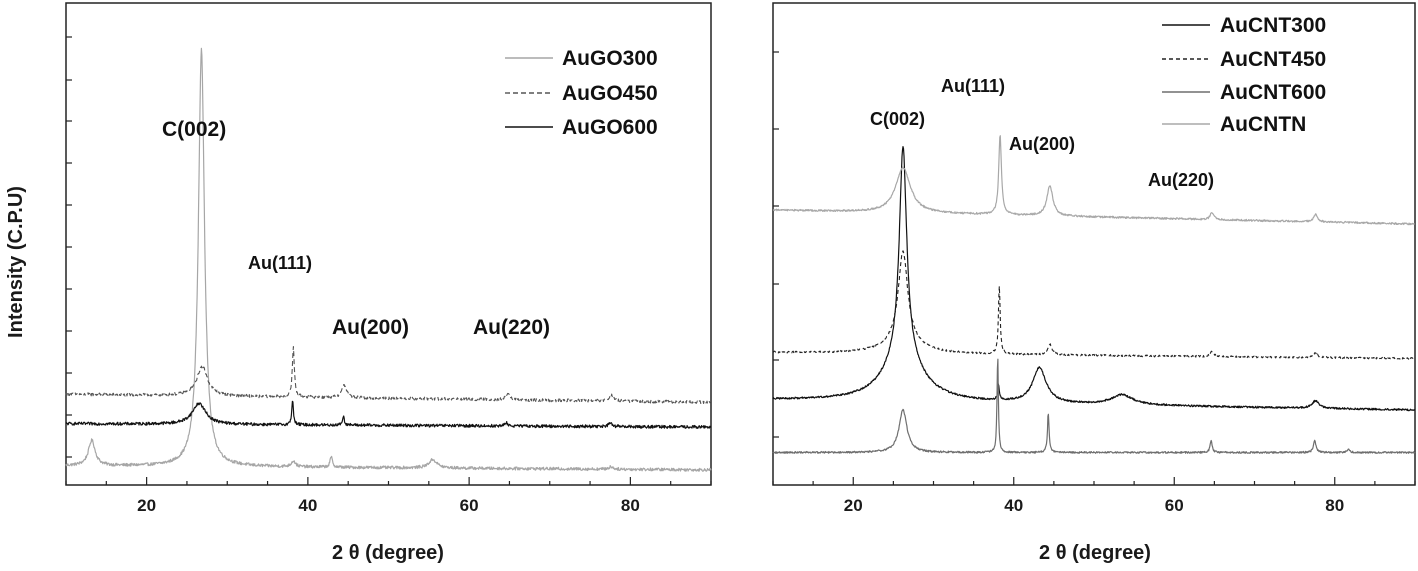 This screenshot has height=571, width=1418. I want to click on right-legend-label-1: AuCNT450, so click(1273, 59).